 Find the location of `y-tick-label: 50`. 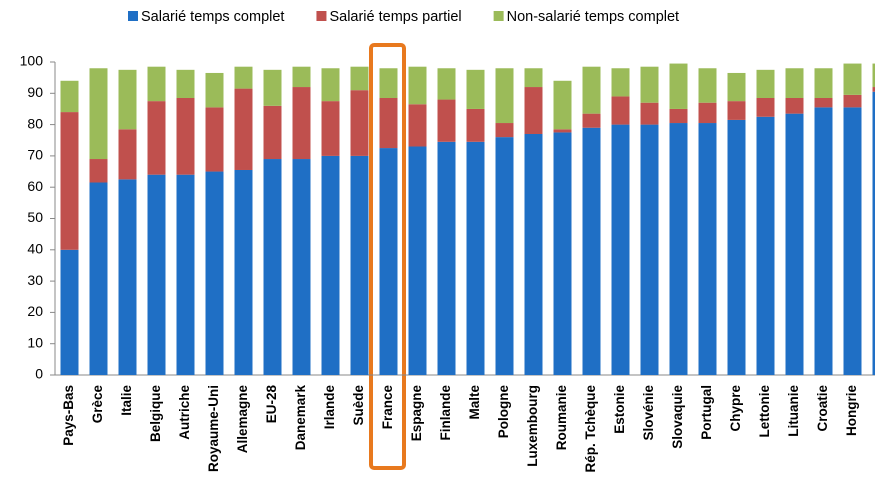

y-tick-label: 50 is located at coordinates (35, 217).